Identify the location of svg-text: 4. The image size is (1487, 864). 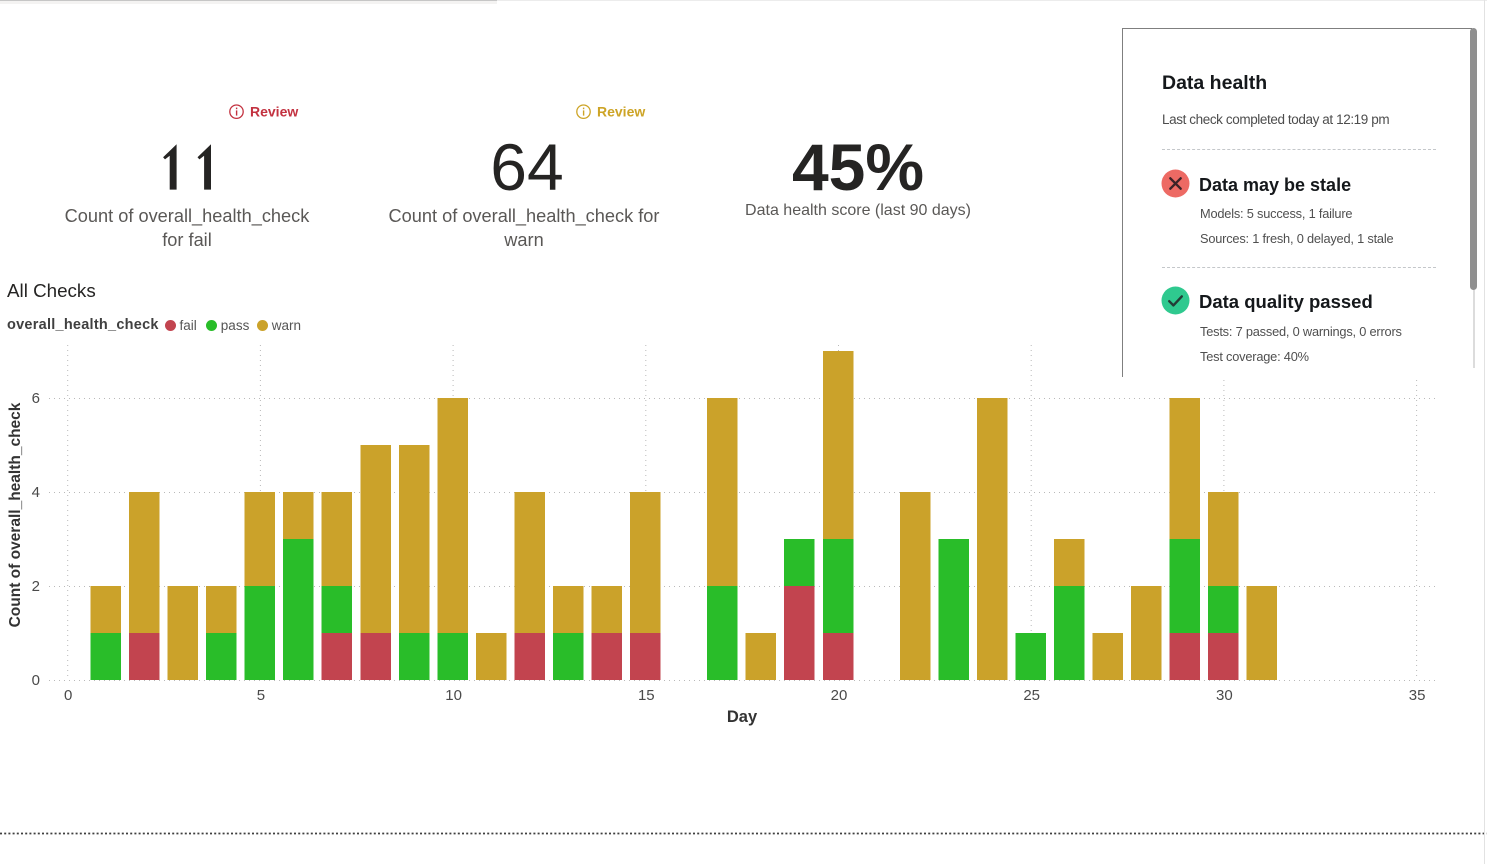
(36, 492).